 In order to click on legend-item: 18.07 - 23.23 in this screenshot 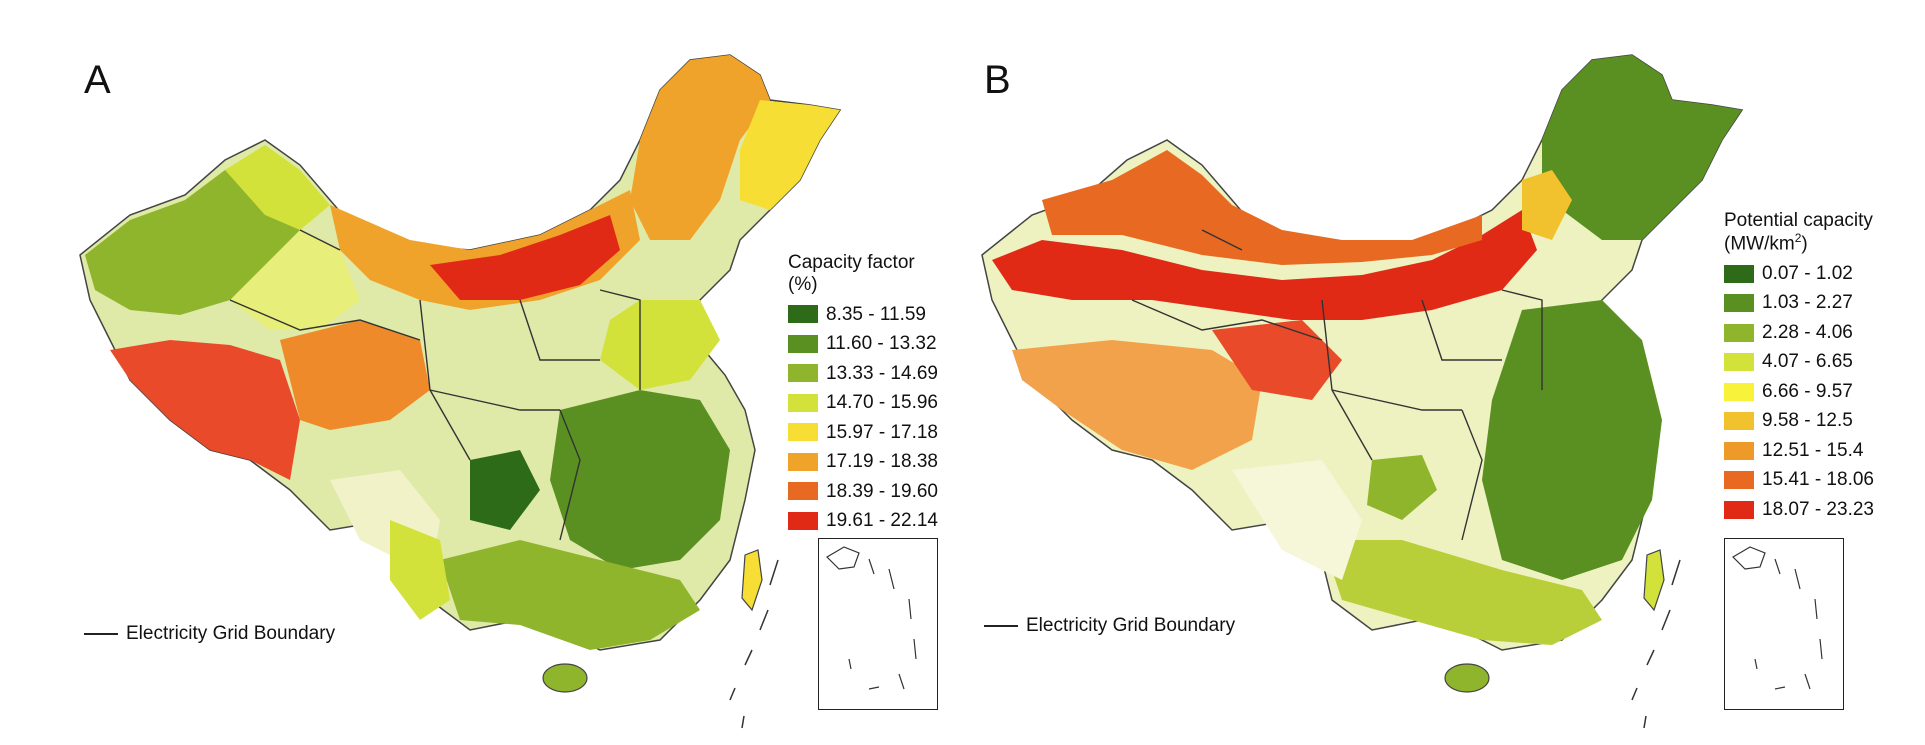, I will do `click(1799, 510)`.